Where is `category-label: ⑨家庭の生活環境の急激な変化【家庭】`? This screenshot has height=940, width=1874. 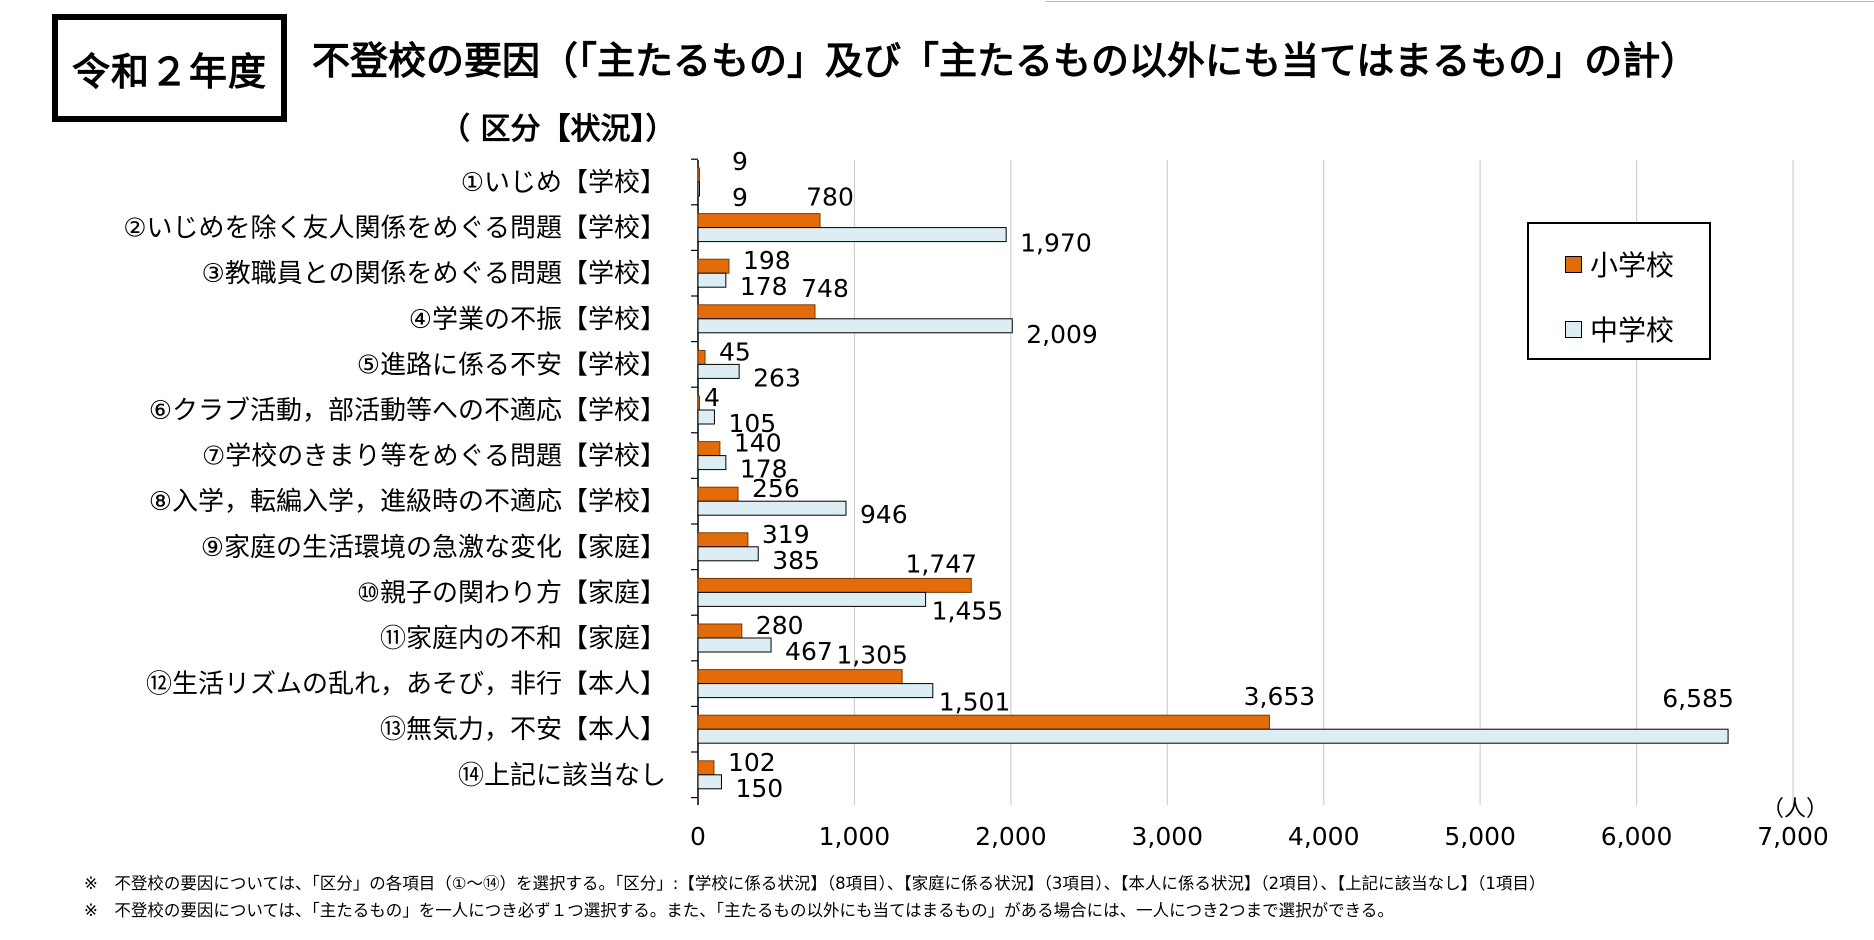 category-label: ⑨家庭の生活環境の急激な変化【家庭】 is located at coordinates (433, 548).